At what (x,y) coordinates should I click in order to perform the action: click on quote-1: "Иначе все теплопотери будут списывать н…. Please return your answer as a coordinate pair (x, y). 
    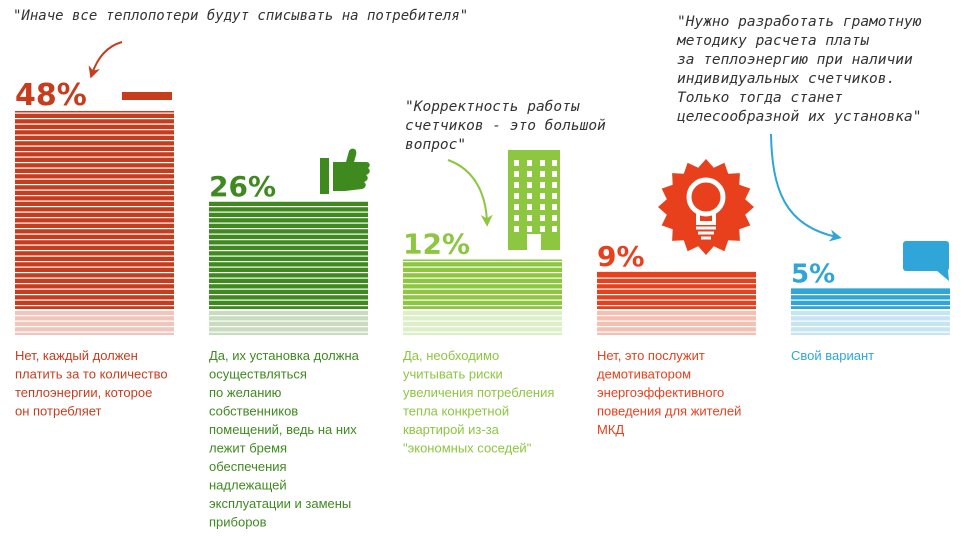
    Looking at the image, I should click on (240, 16).